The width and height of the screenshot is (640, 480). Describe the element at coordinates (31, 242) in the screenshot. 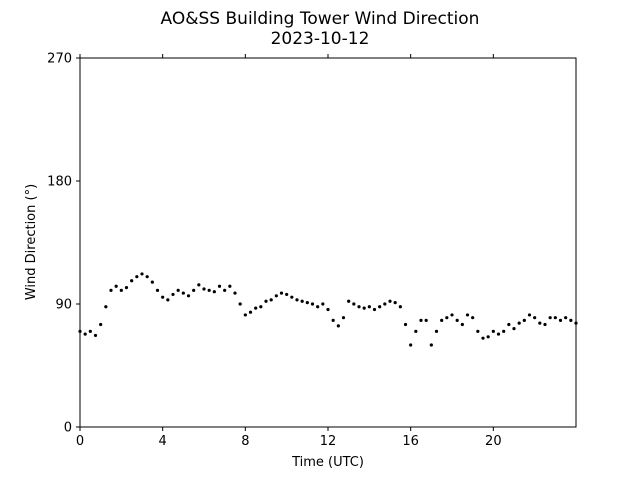

I see `y-axis-label: Wind Direction (°)` at that location.